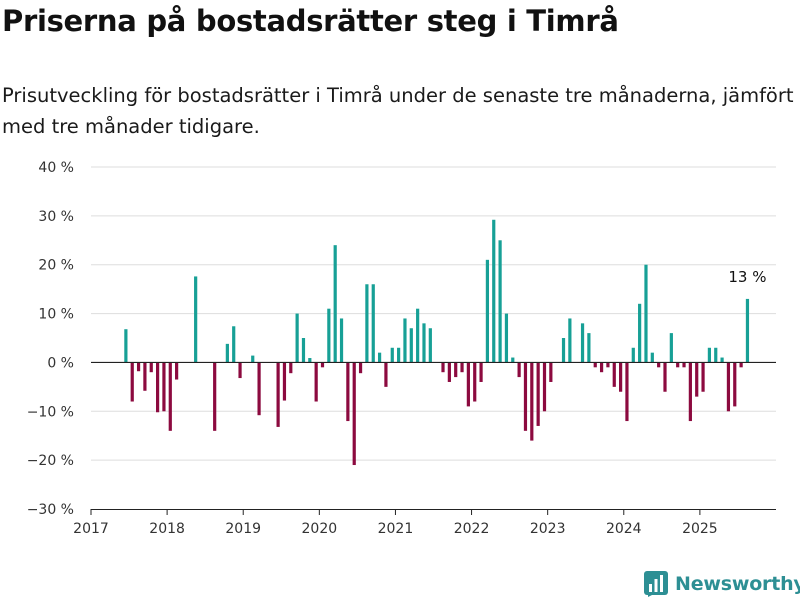  What do you see at coordinates (656, 584) in the screenshot?
I see `newsworthy-logo-icon` at bounding box center [656, 584].